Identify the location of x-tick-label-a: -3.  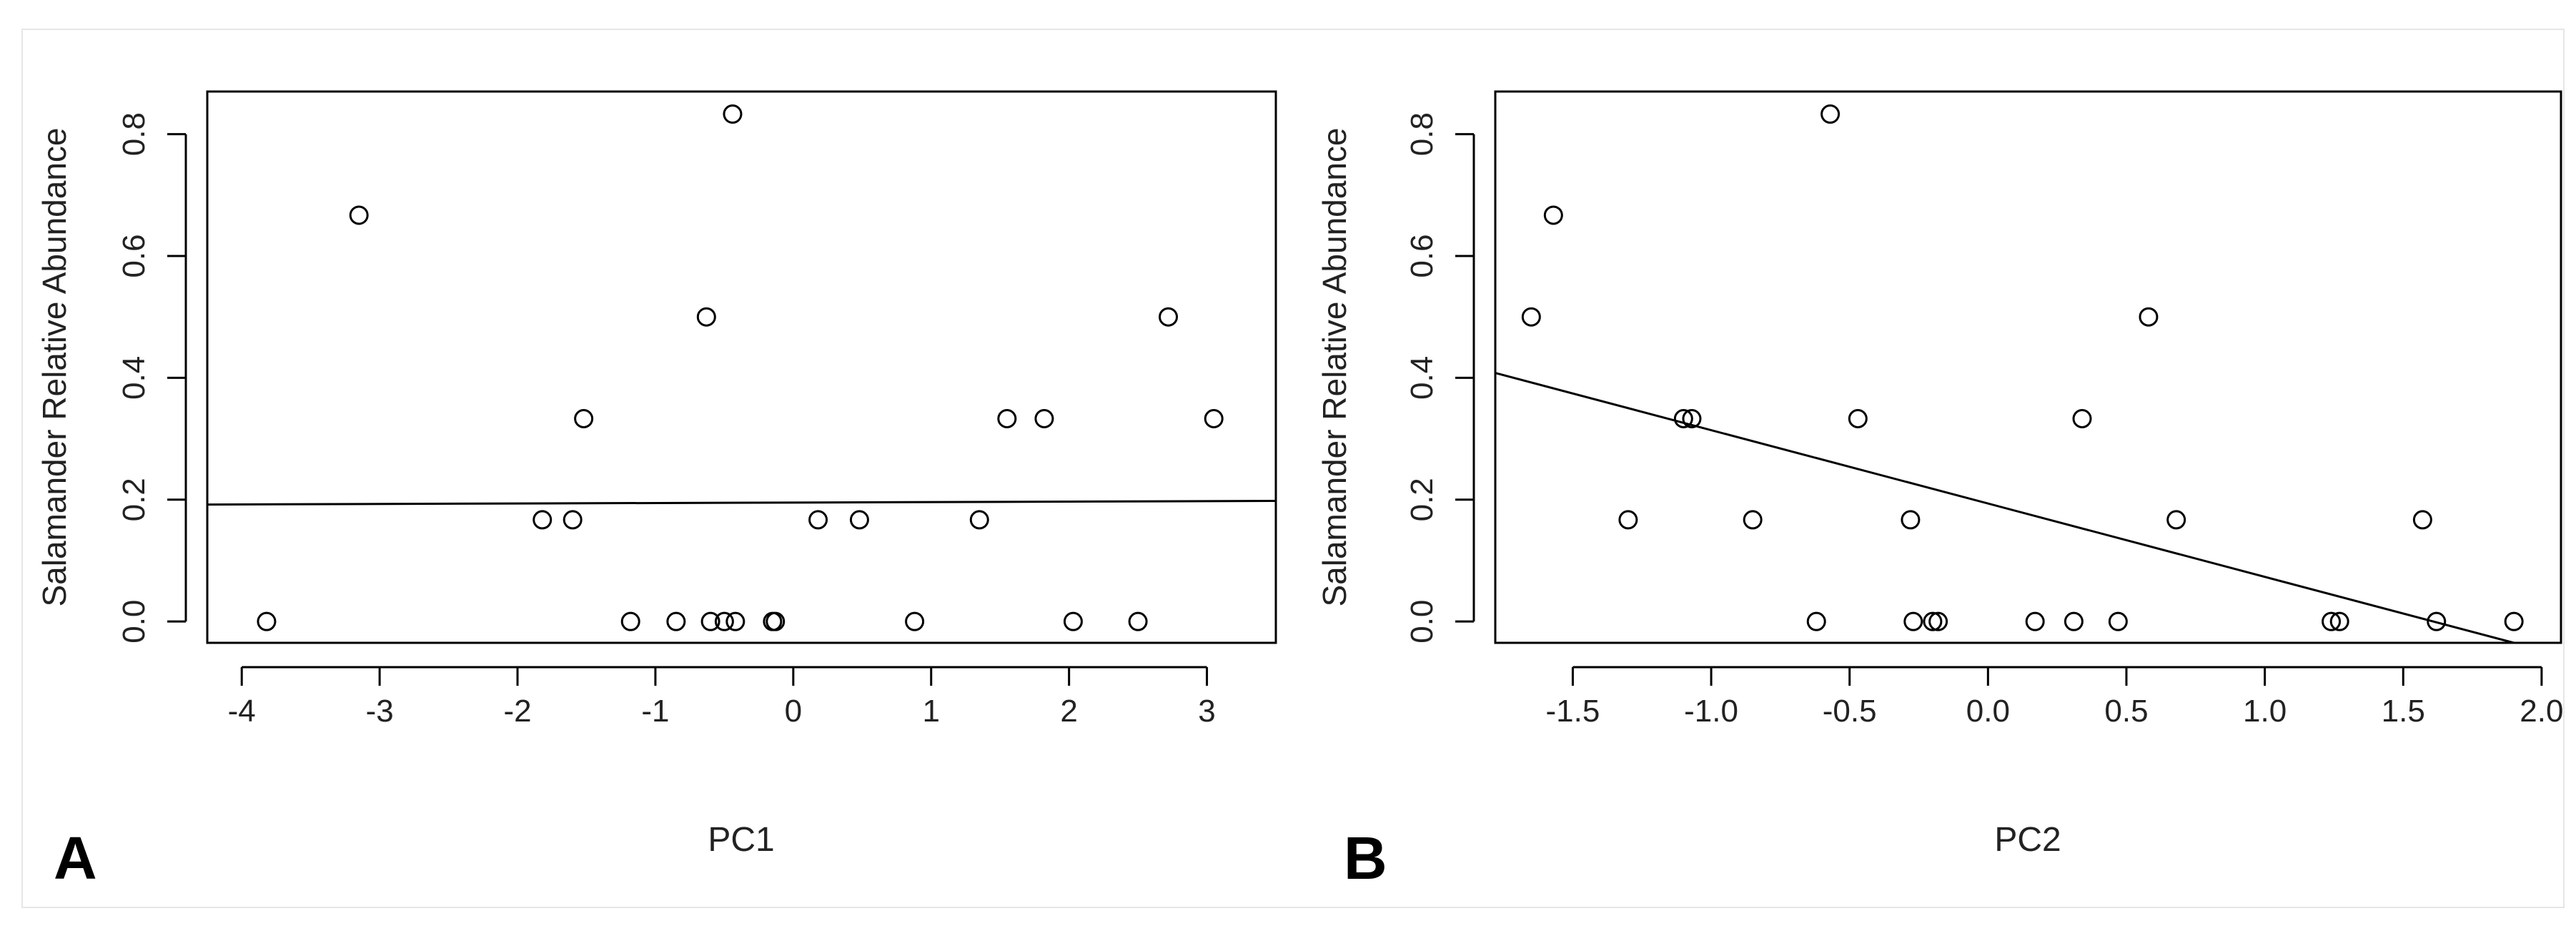
(380, 711).